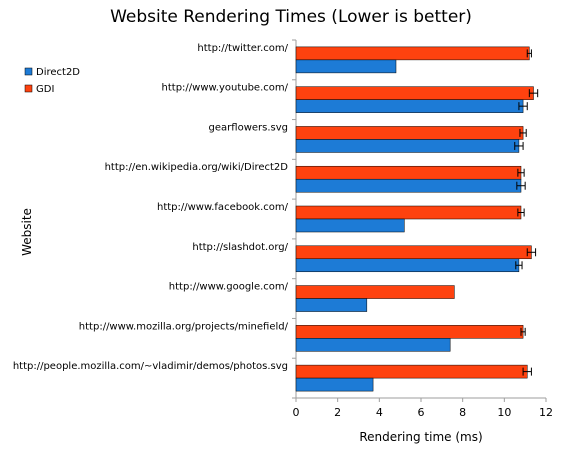 This screenshot has height=465, width=582. I want to click on x-tick-label: 6, so click(421, 412).